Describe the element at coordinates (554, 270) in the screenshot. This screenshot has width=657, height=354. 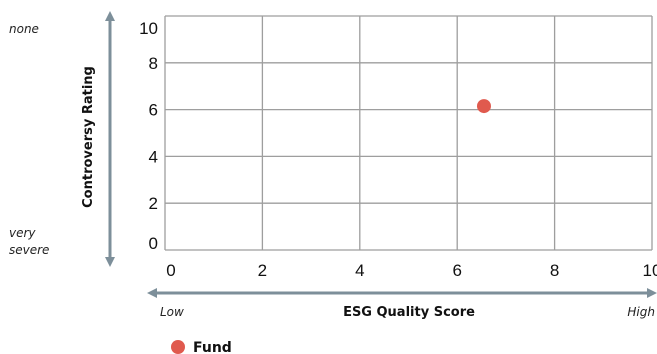
I see `x-tick-label-8: 8` at that location.